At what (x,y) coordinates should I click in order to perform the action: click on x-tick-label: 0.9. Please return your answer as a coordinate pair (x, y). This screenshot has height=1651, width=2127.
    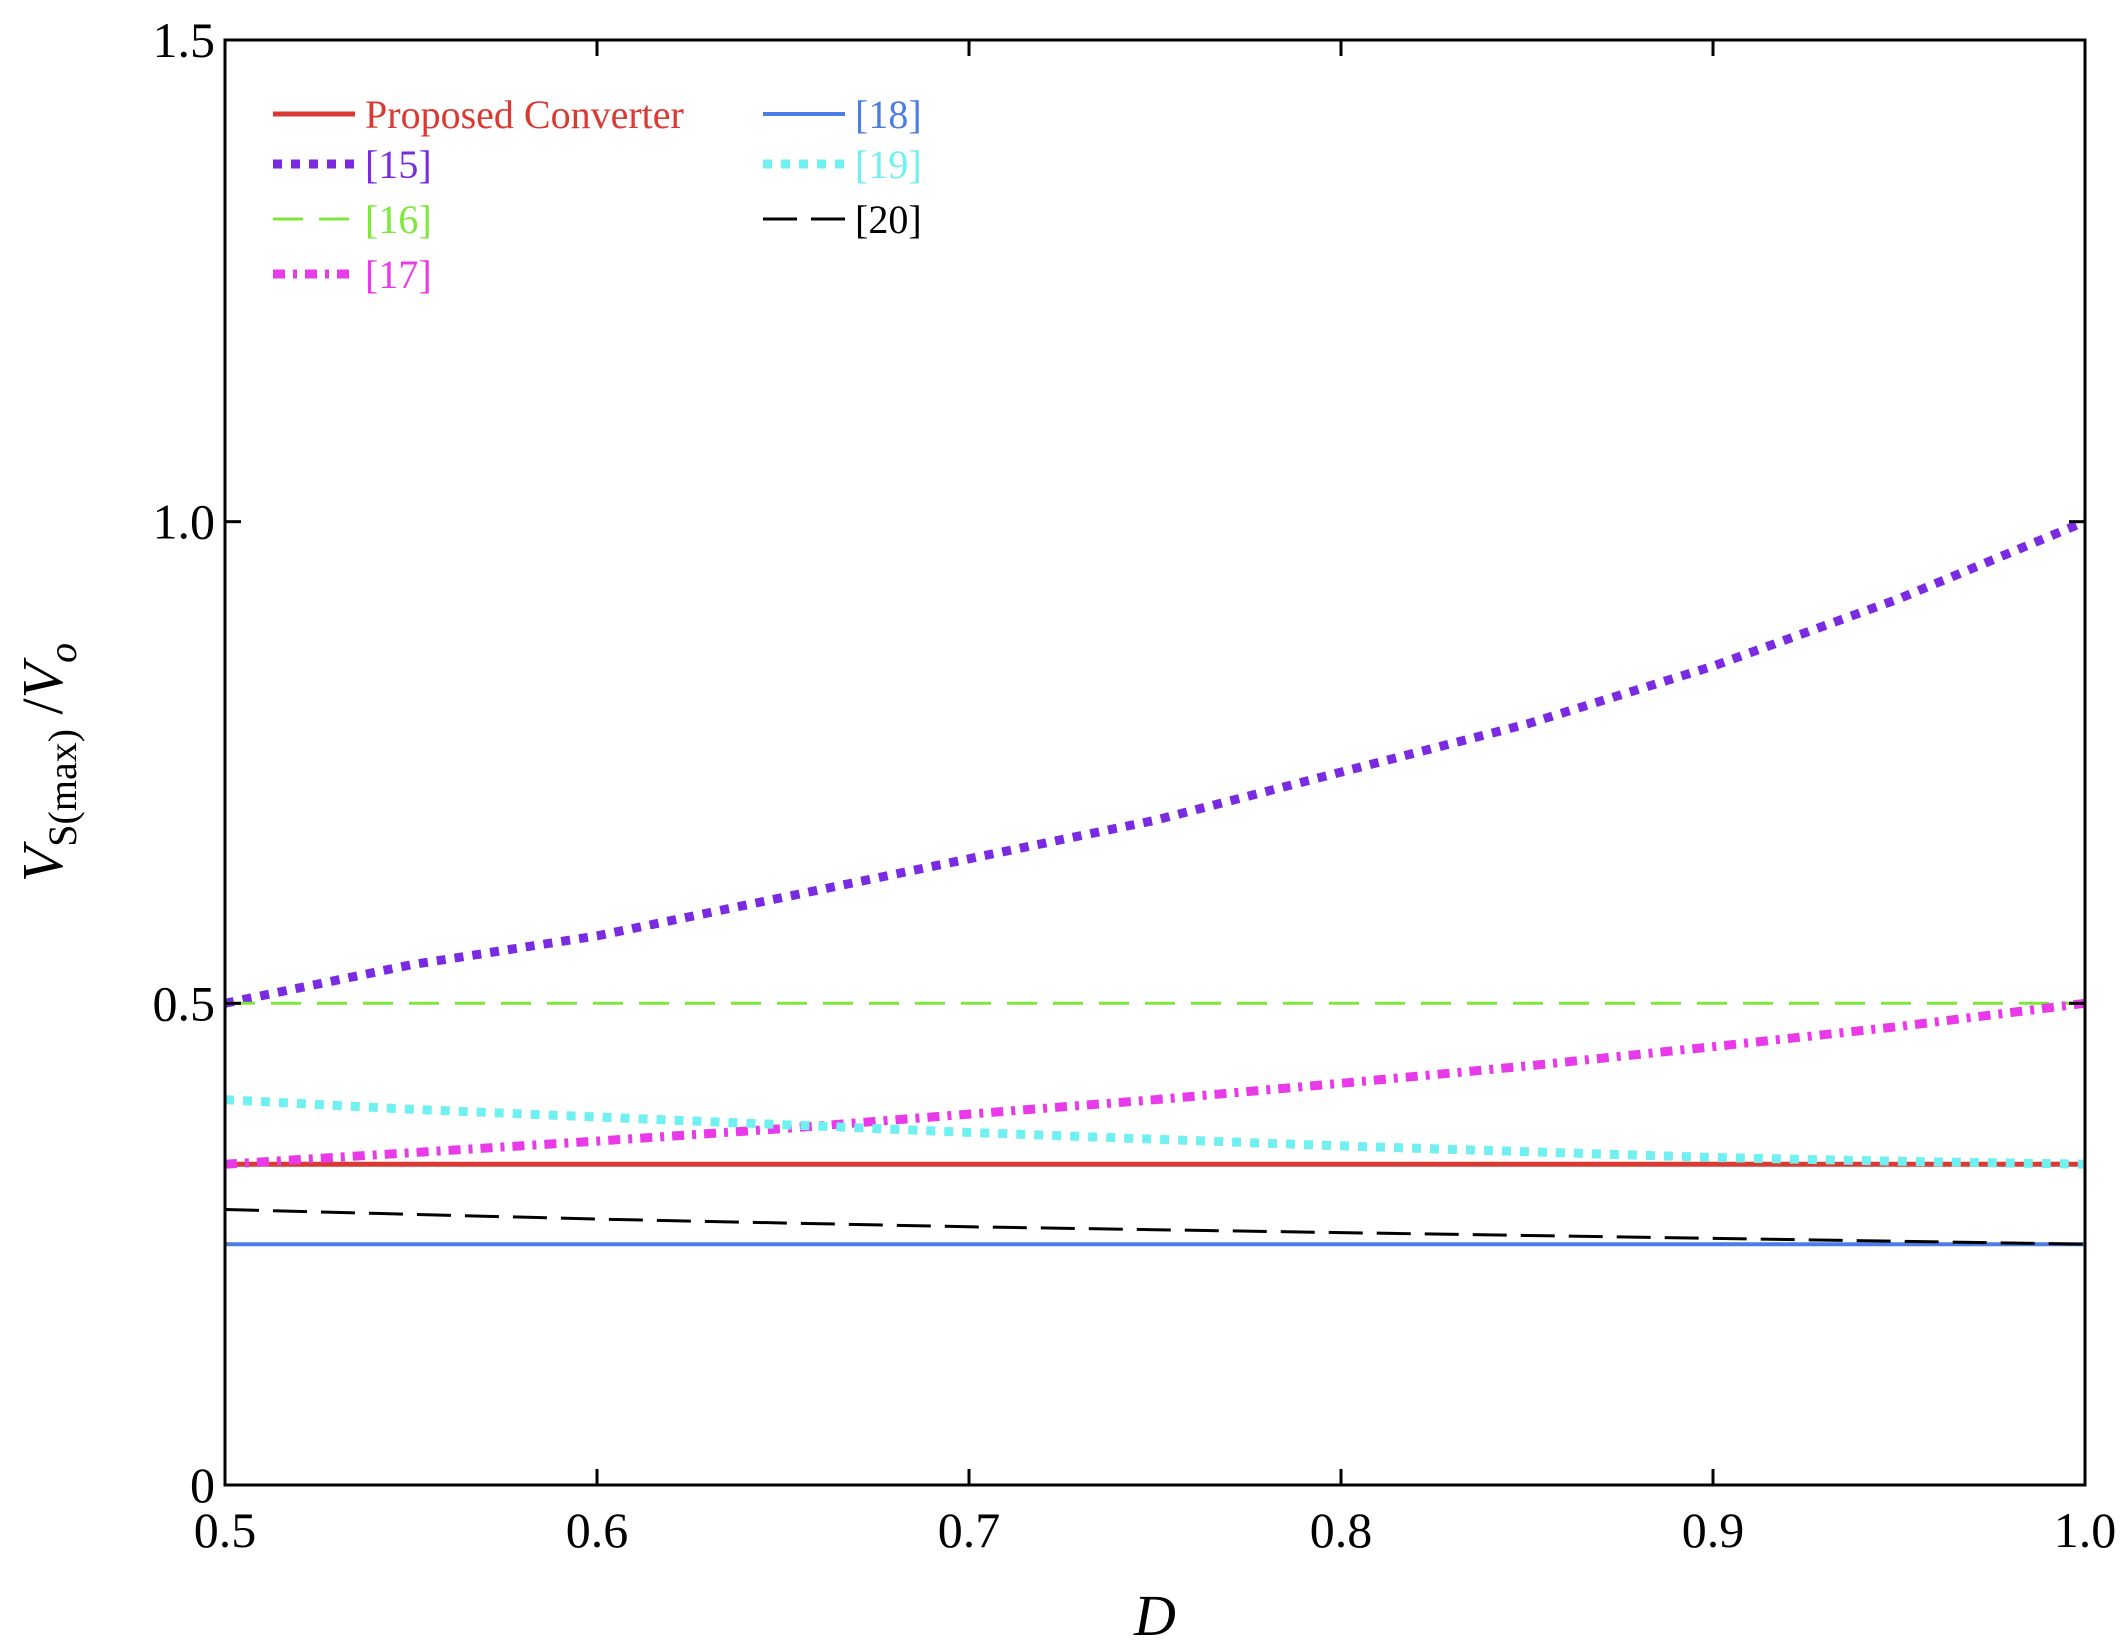
    Looking at the image, I should click on (1713, 1530).